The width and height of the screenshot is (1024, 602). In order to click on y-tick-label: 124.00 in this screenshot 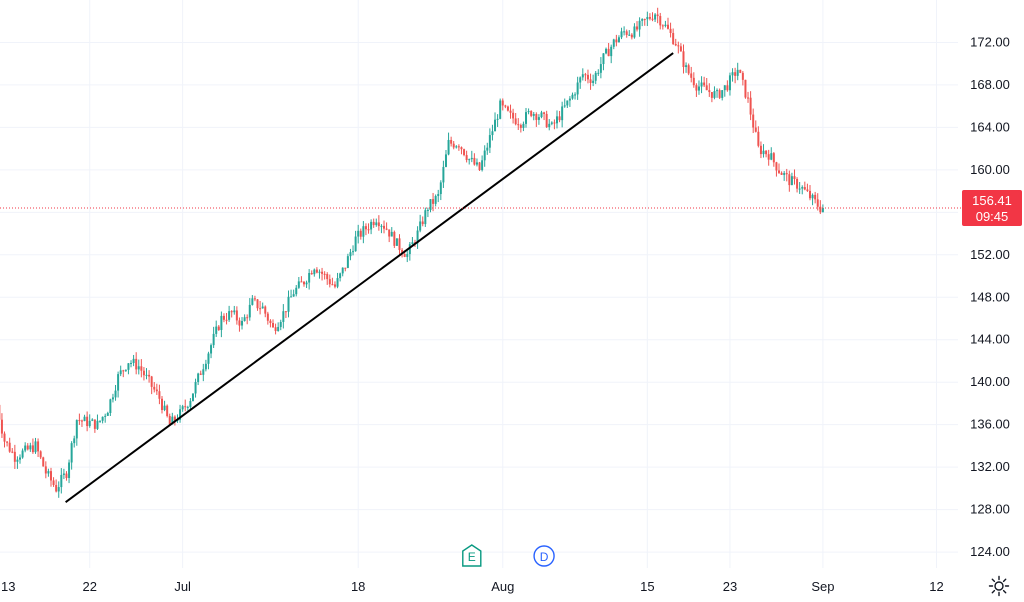, I will do `click(990, 551)`.